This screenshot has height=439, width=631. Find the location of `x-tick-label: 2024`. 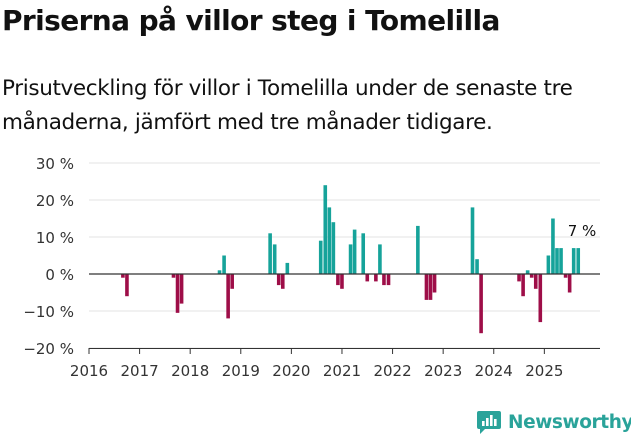

x-tick-label: 2024 is located at coordinates (494, 371).